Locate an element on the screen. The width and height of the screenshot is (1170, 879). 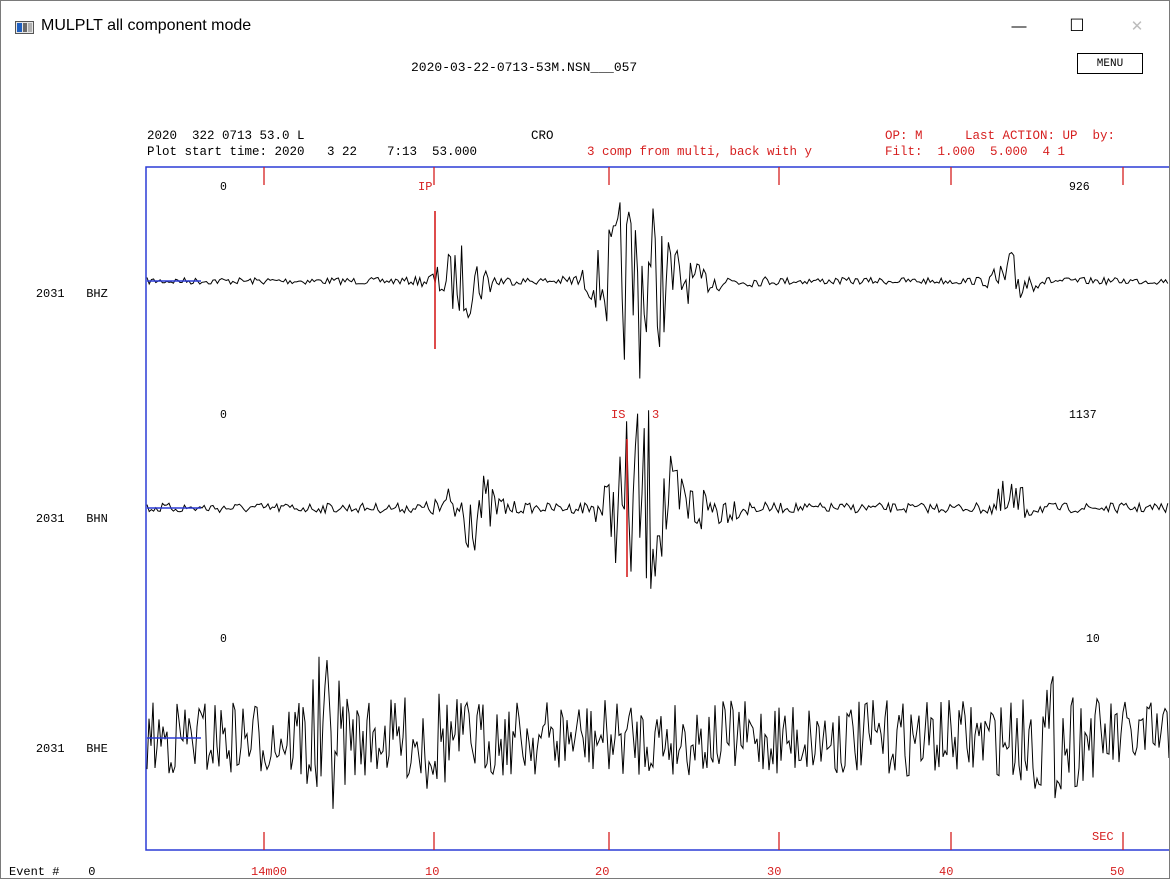
app-icon is located at coordinates (24, 27).